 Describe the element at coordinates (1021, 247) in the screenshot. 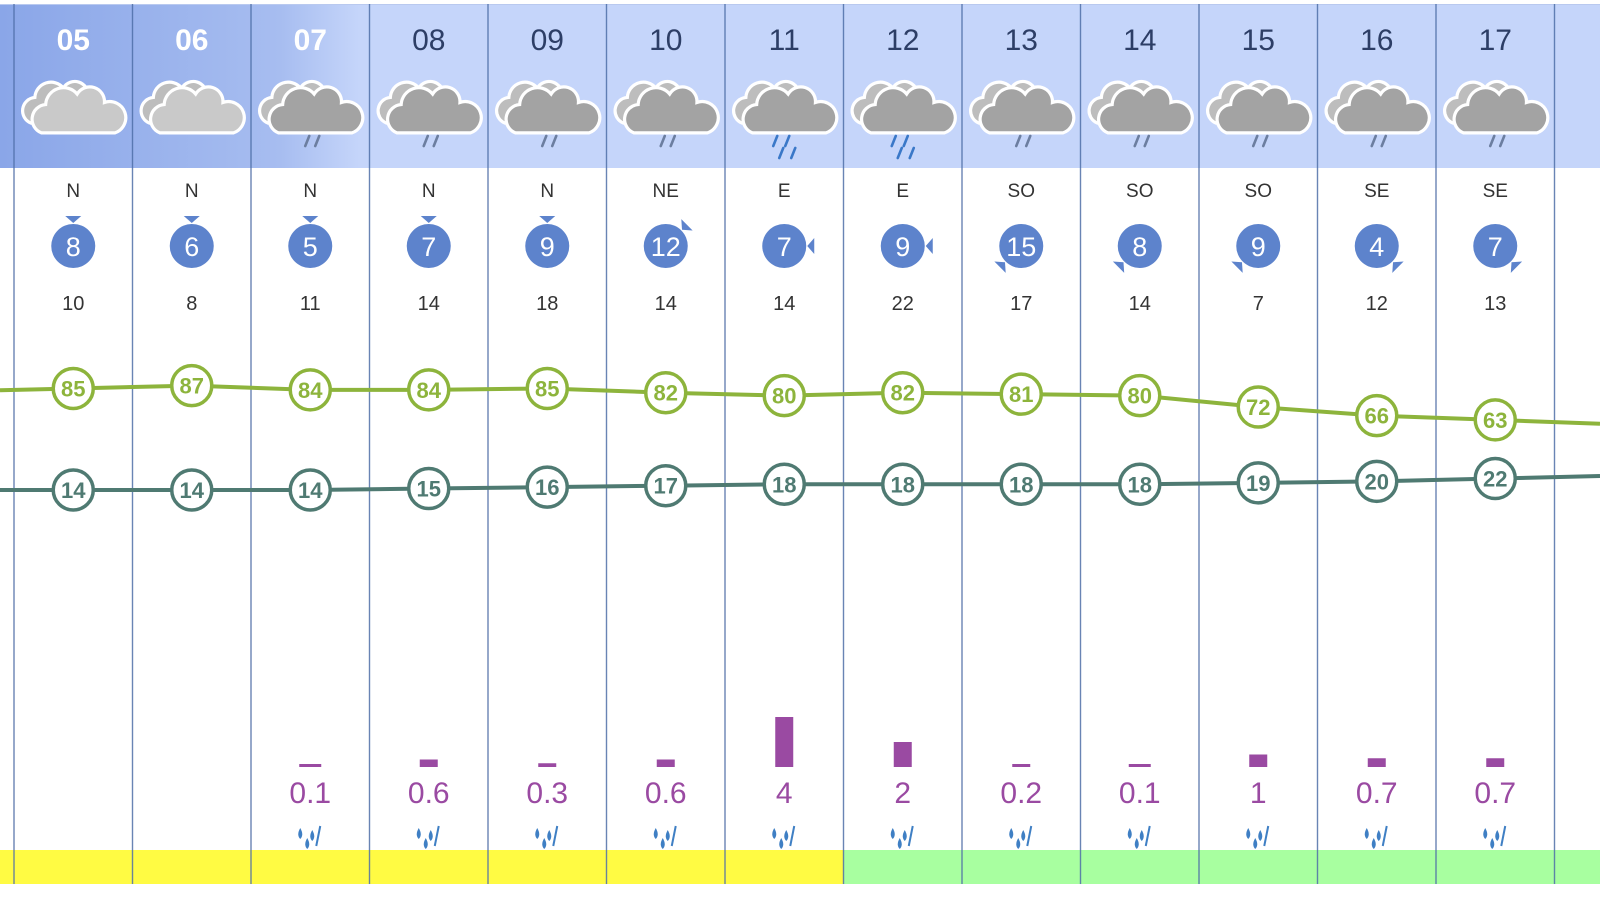

I see `wind-speed-value: 15` at that location.